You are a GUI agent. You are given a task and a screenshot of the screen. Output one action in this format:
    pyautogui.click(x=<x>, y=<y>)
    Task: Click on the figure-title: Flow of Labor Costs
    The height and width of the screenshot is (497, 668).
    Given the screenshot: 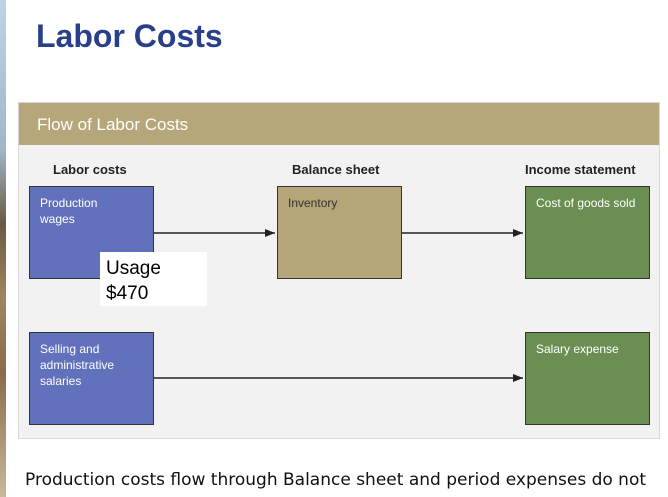 What is the action you would take?
    pyautogui.click(x=113, y=124)
    